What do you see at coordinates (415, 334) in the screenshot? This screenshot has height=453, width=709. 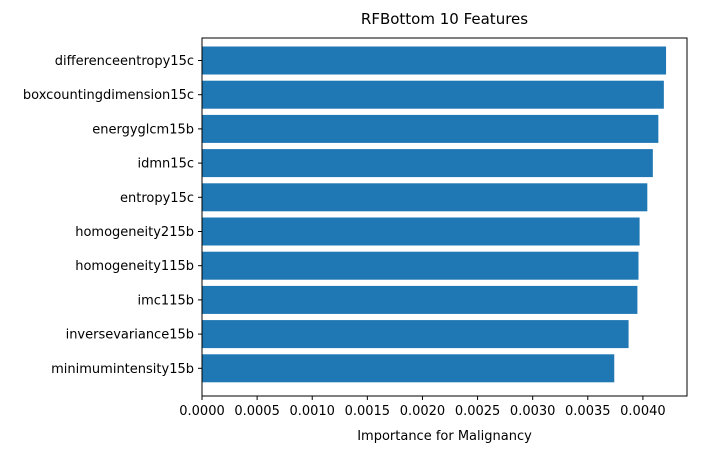 I see `bar-inversevariance15b` at bounding box center [415, 334].